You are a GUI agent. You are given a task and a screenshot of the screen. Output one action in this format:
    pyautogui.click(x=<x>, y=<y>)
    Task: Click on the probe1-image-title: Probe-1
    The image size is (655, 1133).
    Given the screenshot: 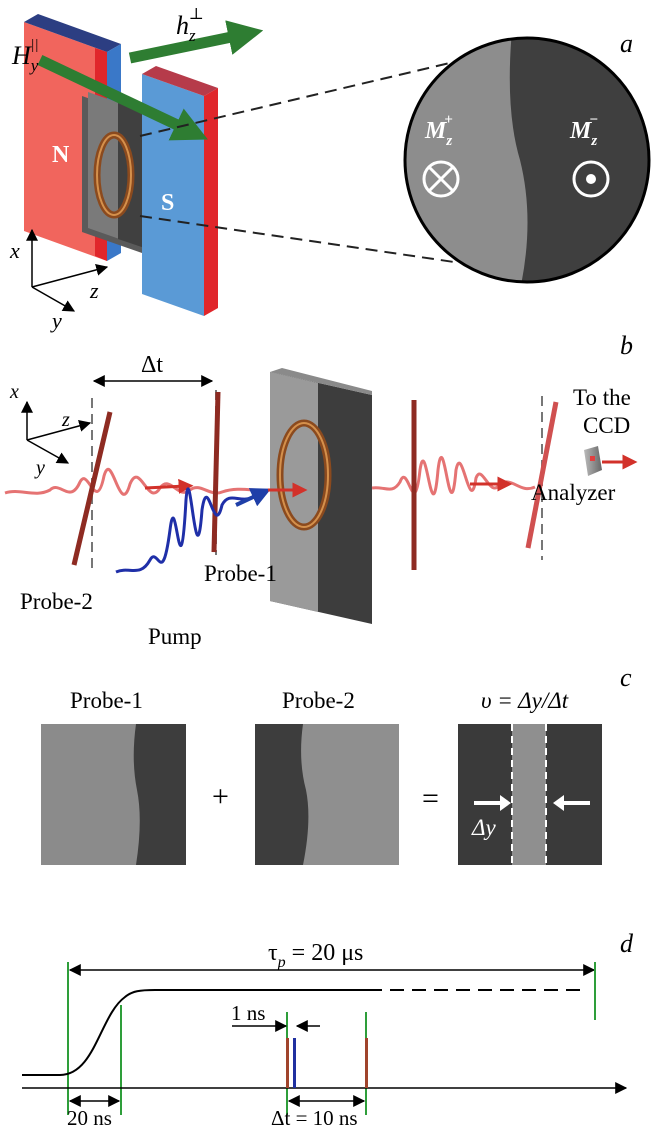 What is the action you would take?
    pyautogui.click(x=106, y=700)
    